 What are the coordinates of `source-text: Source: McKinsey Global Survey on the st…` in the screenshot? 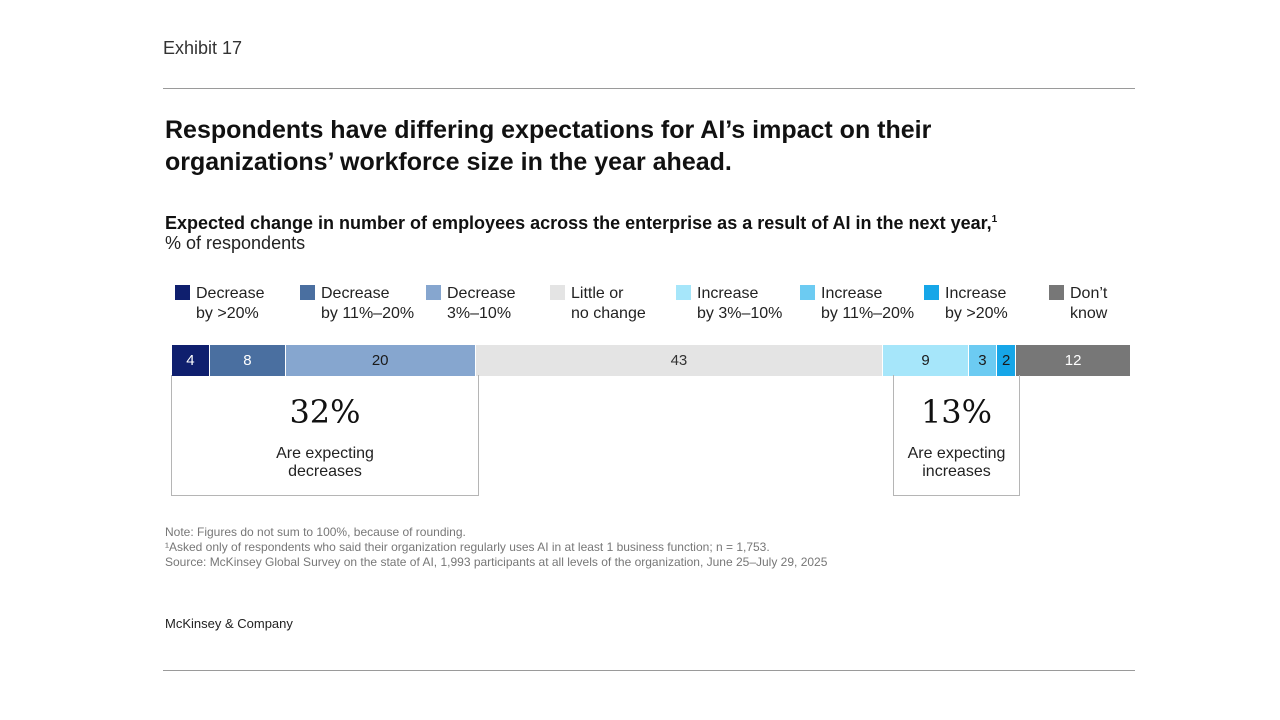 It's located at (496, 562).